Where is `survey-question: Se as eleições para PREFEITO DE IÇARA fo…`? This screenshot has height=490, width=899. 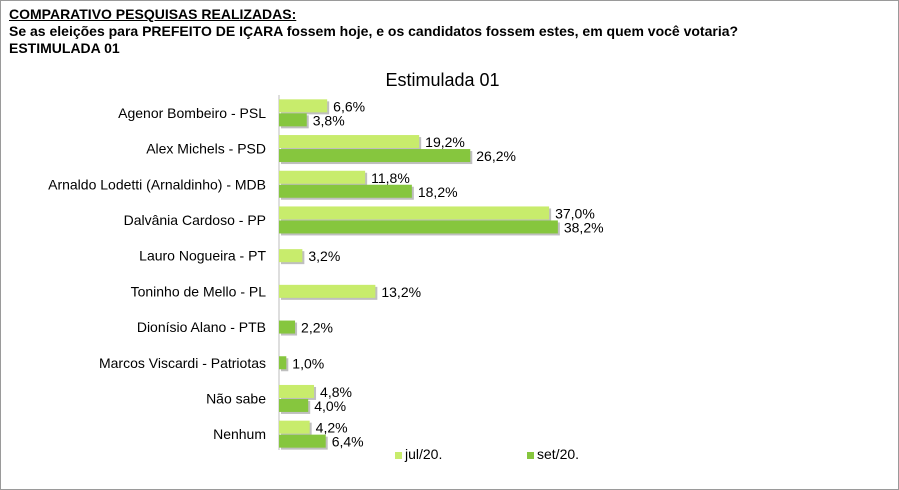
survey-question: Se as eleições para PREFEITO DE IÇARA fo… is located at coordinates (374, 31).